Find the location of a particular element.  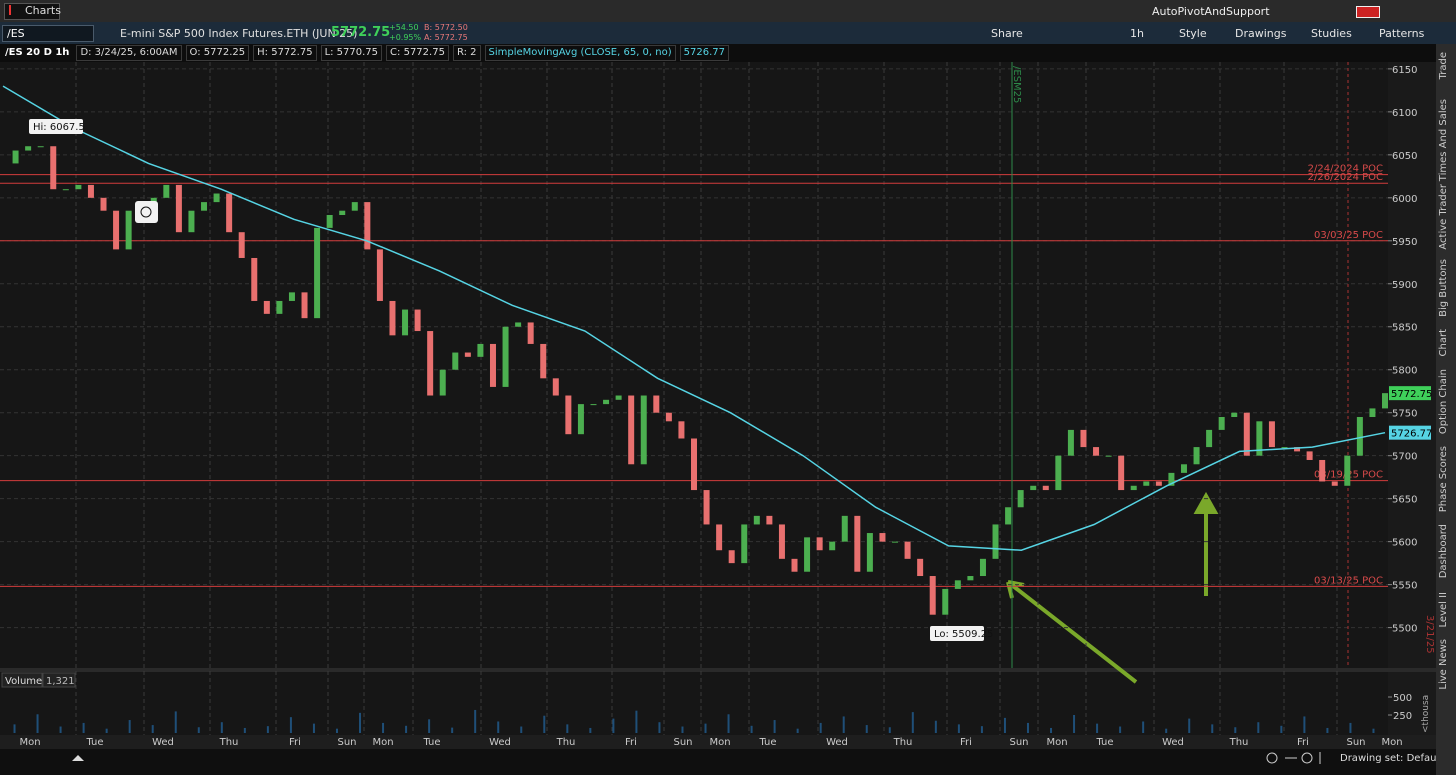

side-tab: Option Chain is located at coordinates (1443, 402).